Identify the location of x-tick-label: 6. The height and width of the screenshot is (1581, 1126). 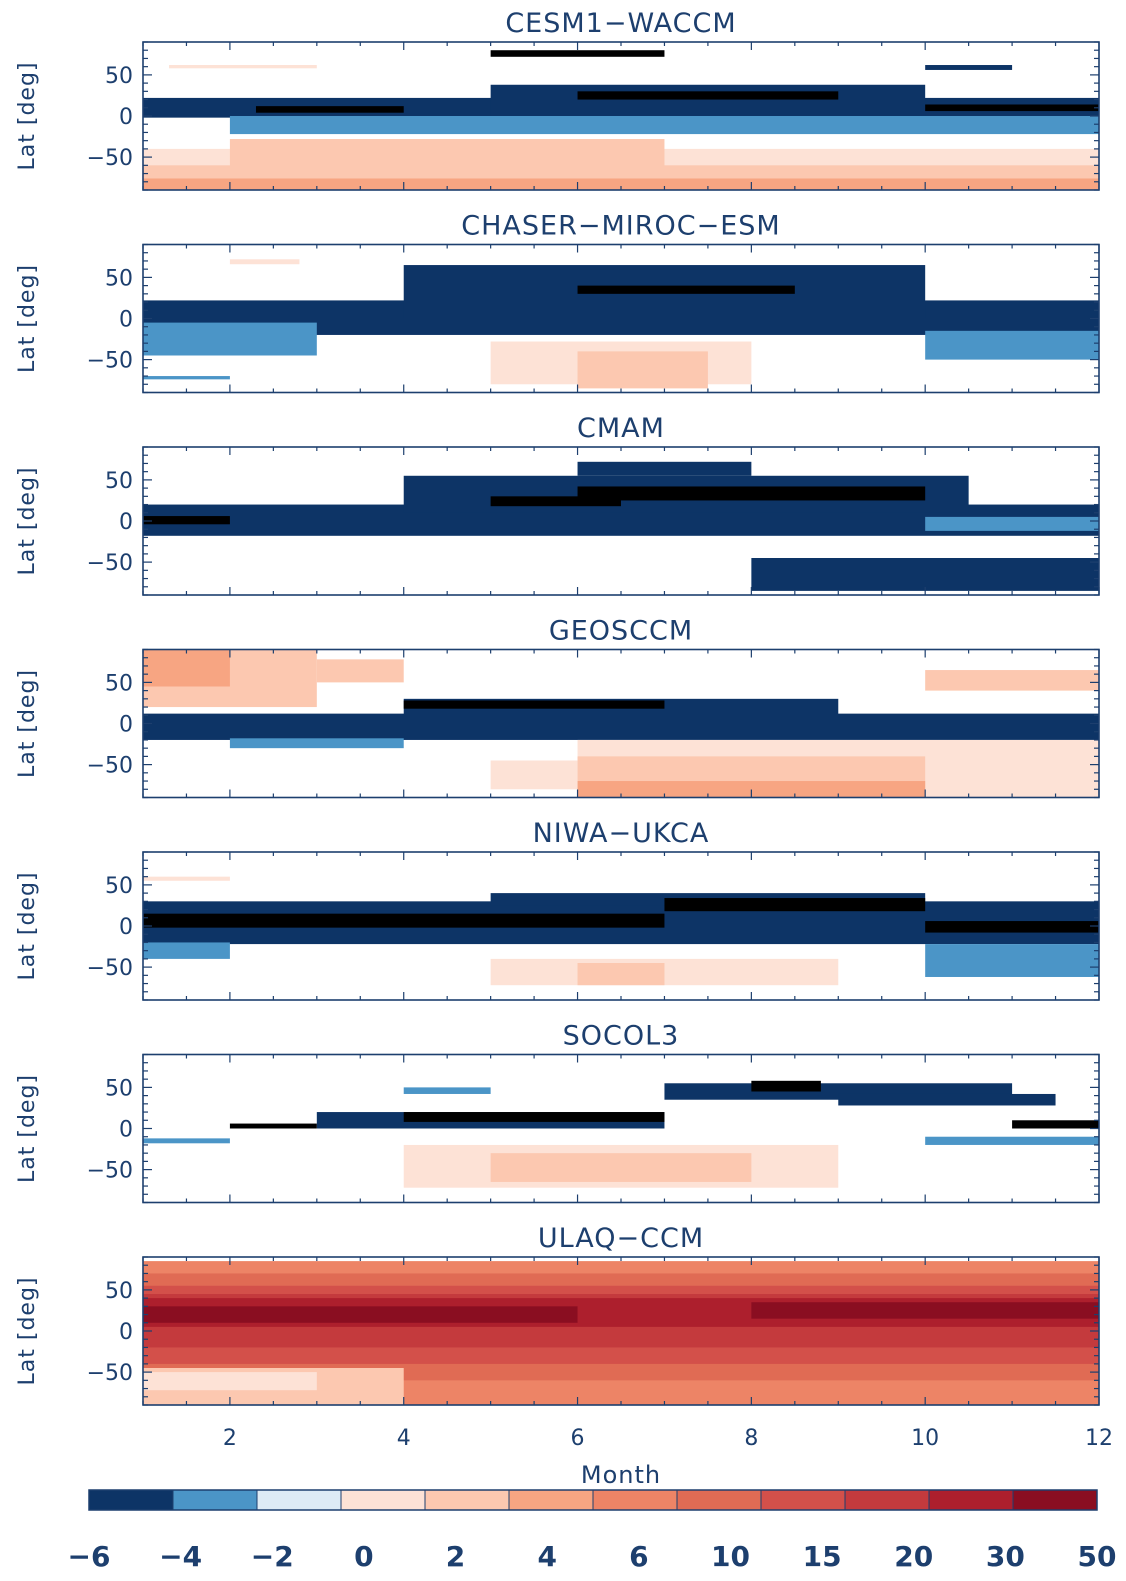
(578, 1438).